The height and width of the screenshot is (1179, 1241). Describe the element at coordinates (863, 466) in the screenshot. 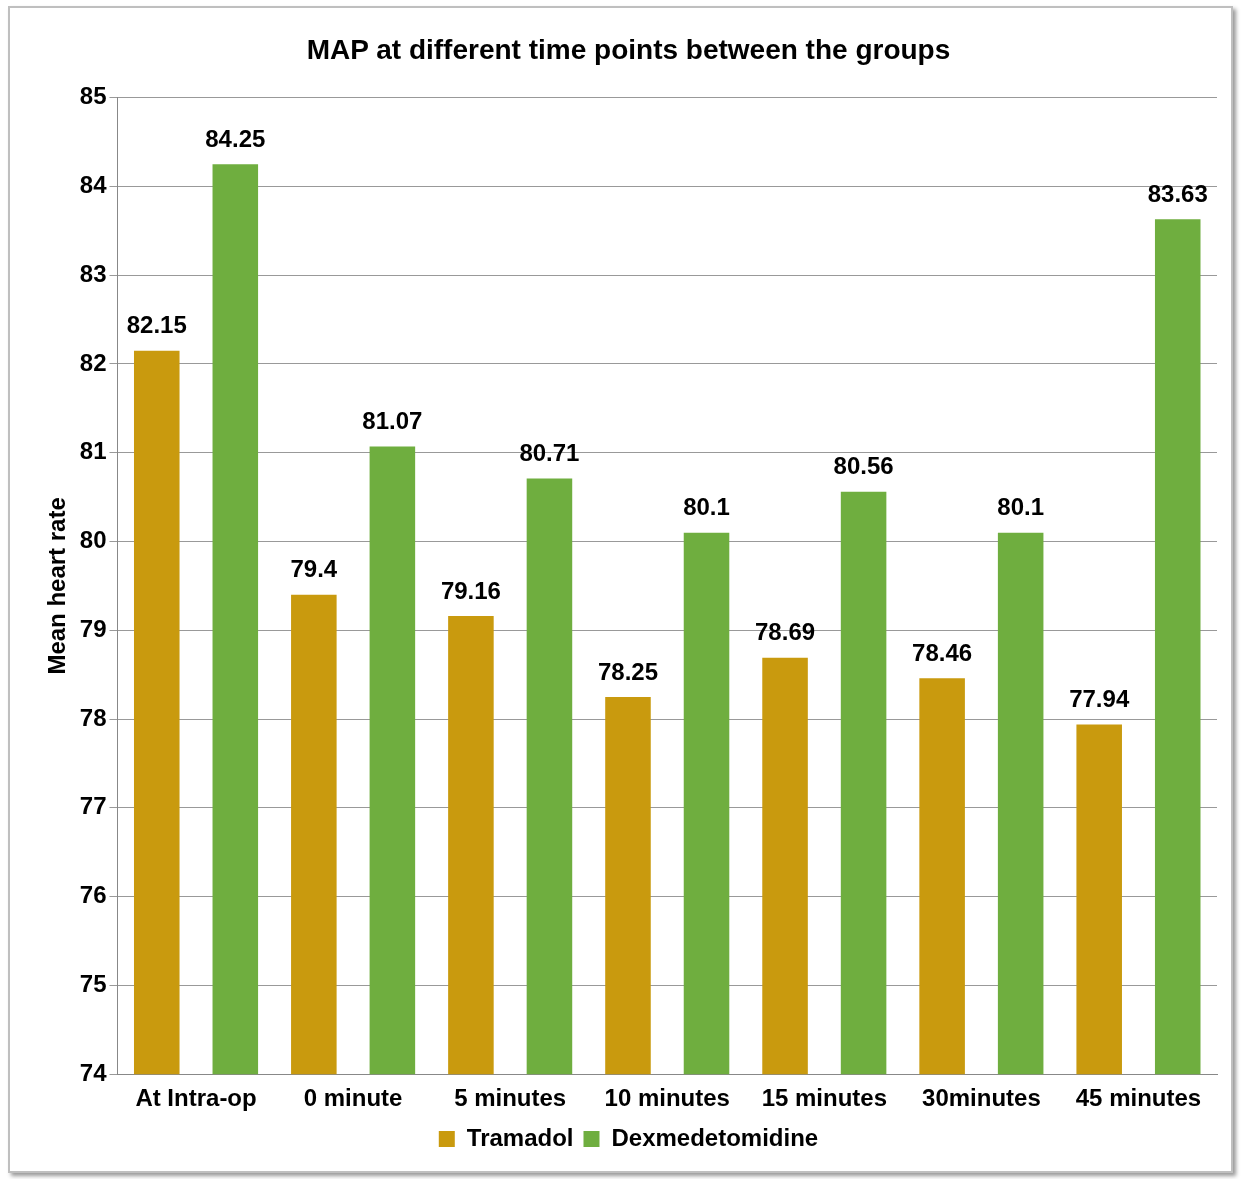

I see `data-label: 80.56` at that location.